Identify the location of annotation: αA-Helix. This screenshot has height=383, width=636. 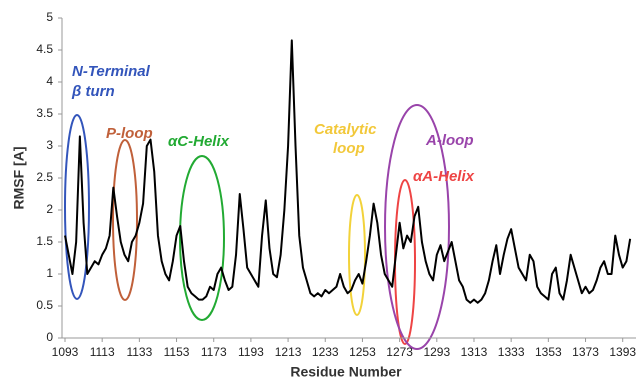
(444, 176).